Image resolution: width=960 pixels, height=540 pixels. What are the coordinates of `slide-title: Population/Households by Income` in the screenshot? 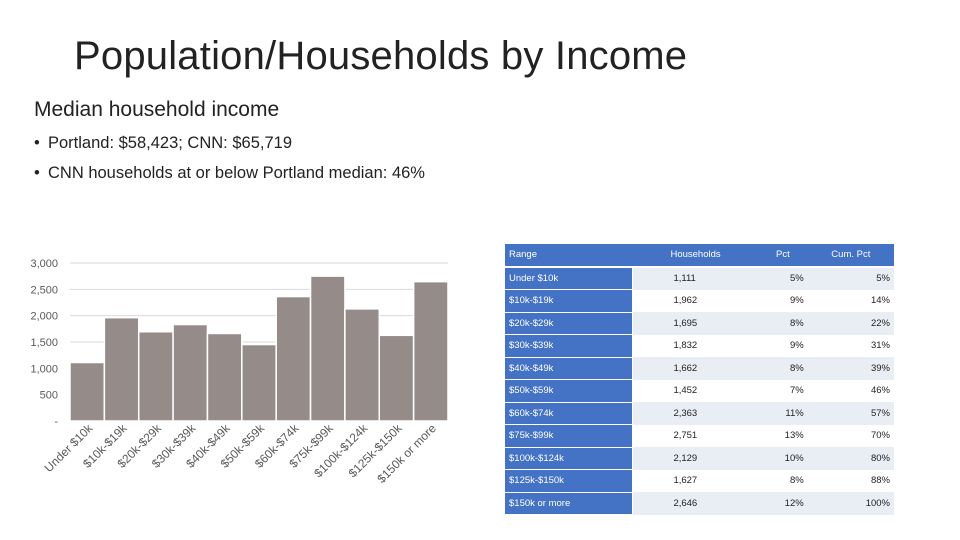 It's located at (381, 56).